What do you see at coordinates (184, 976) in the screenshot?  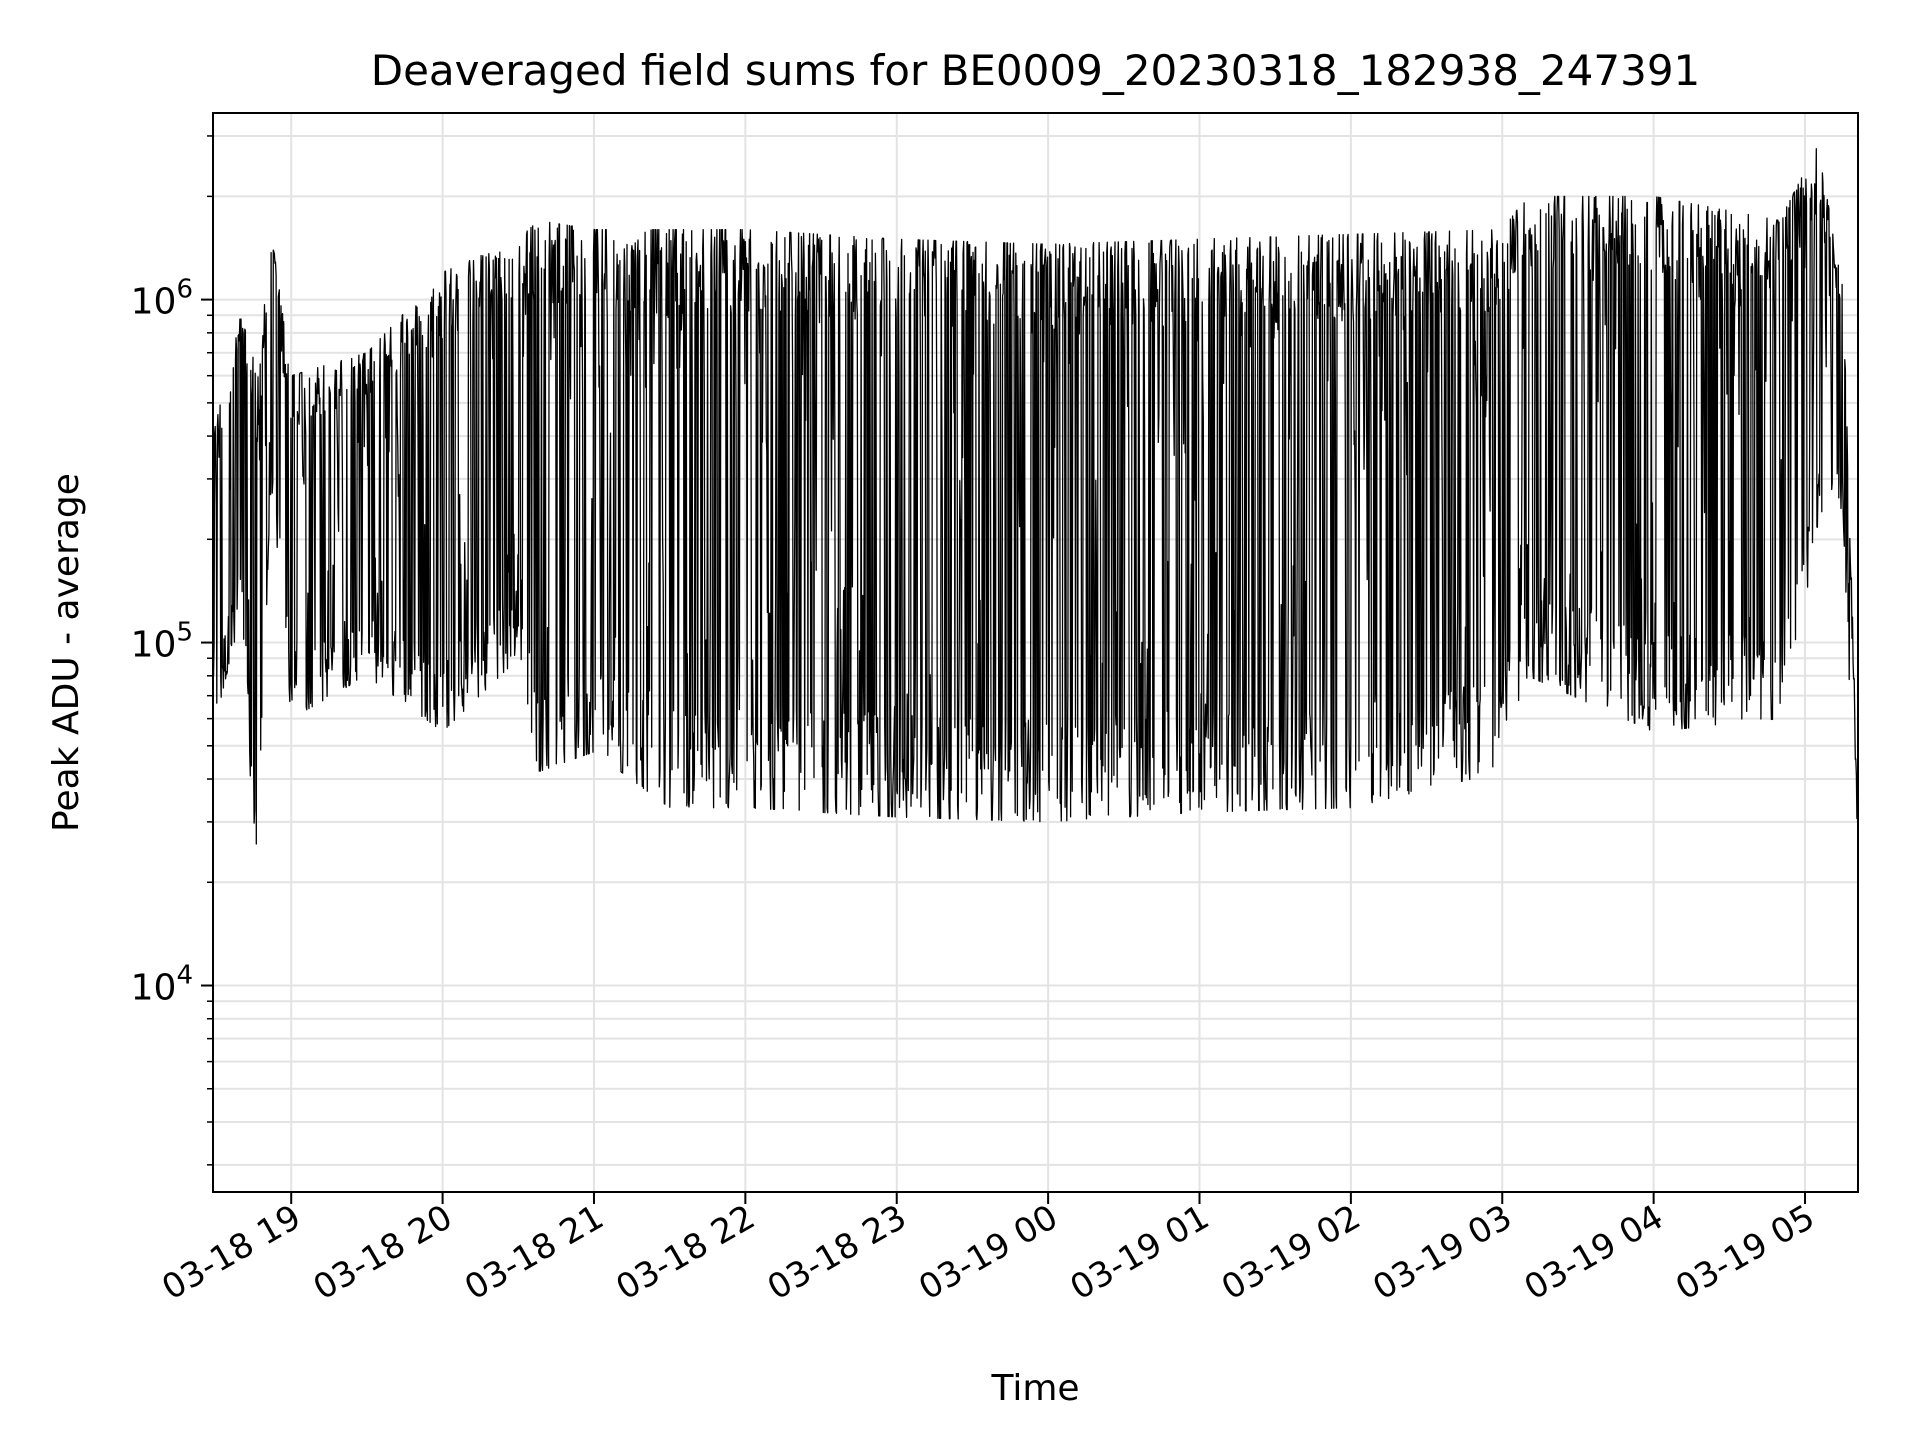 I see `y-tick-exponent: 4` at bounding box center [184, 976].